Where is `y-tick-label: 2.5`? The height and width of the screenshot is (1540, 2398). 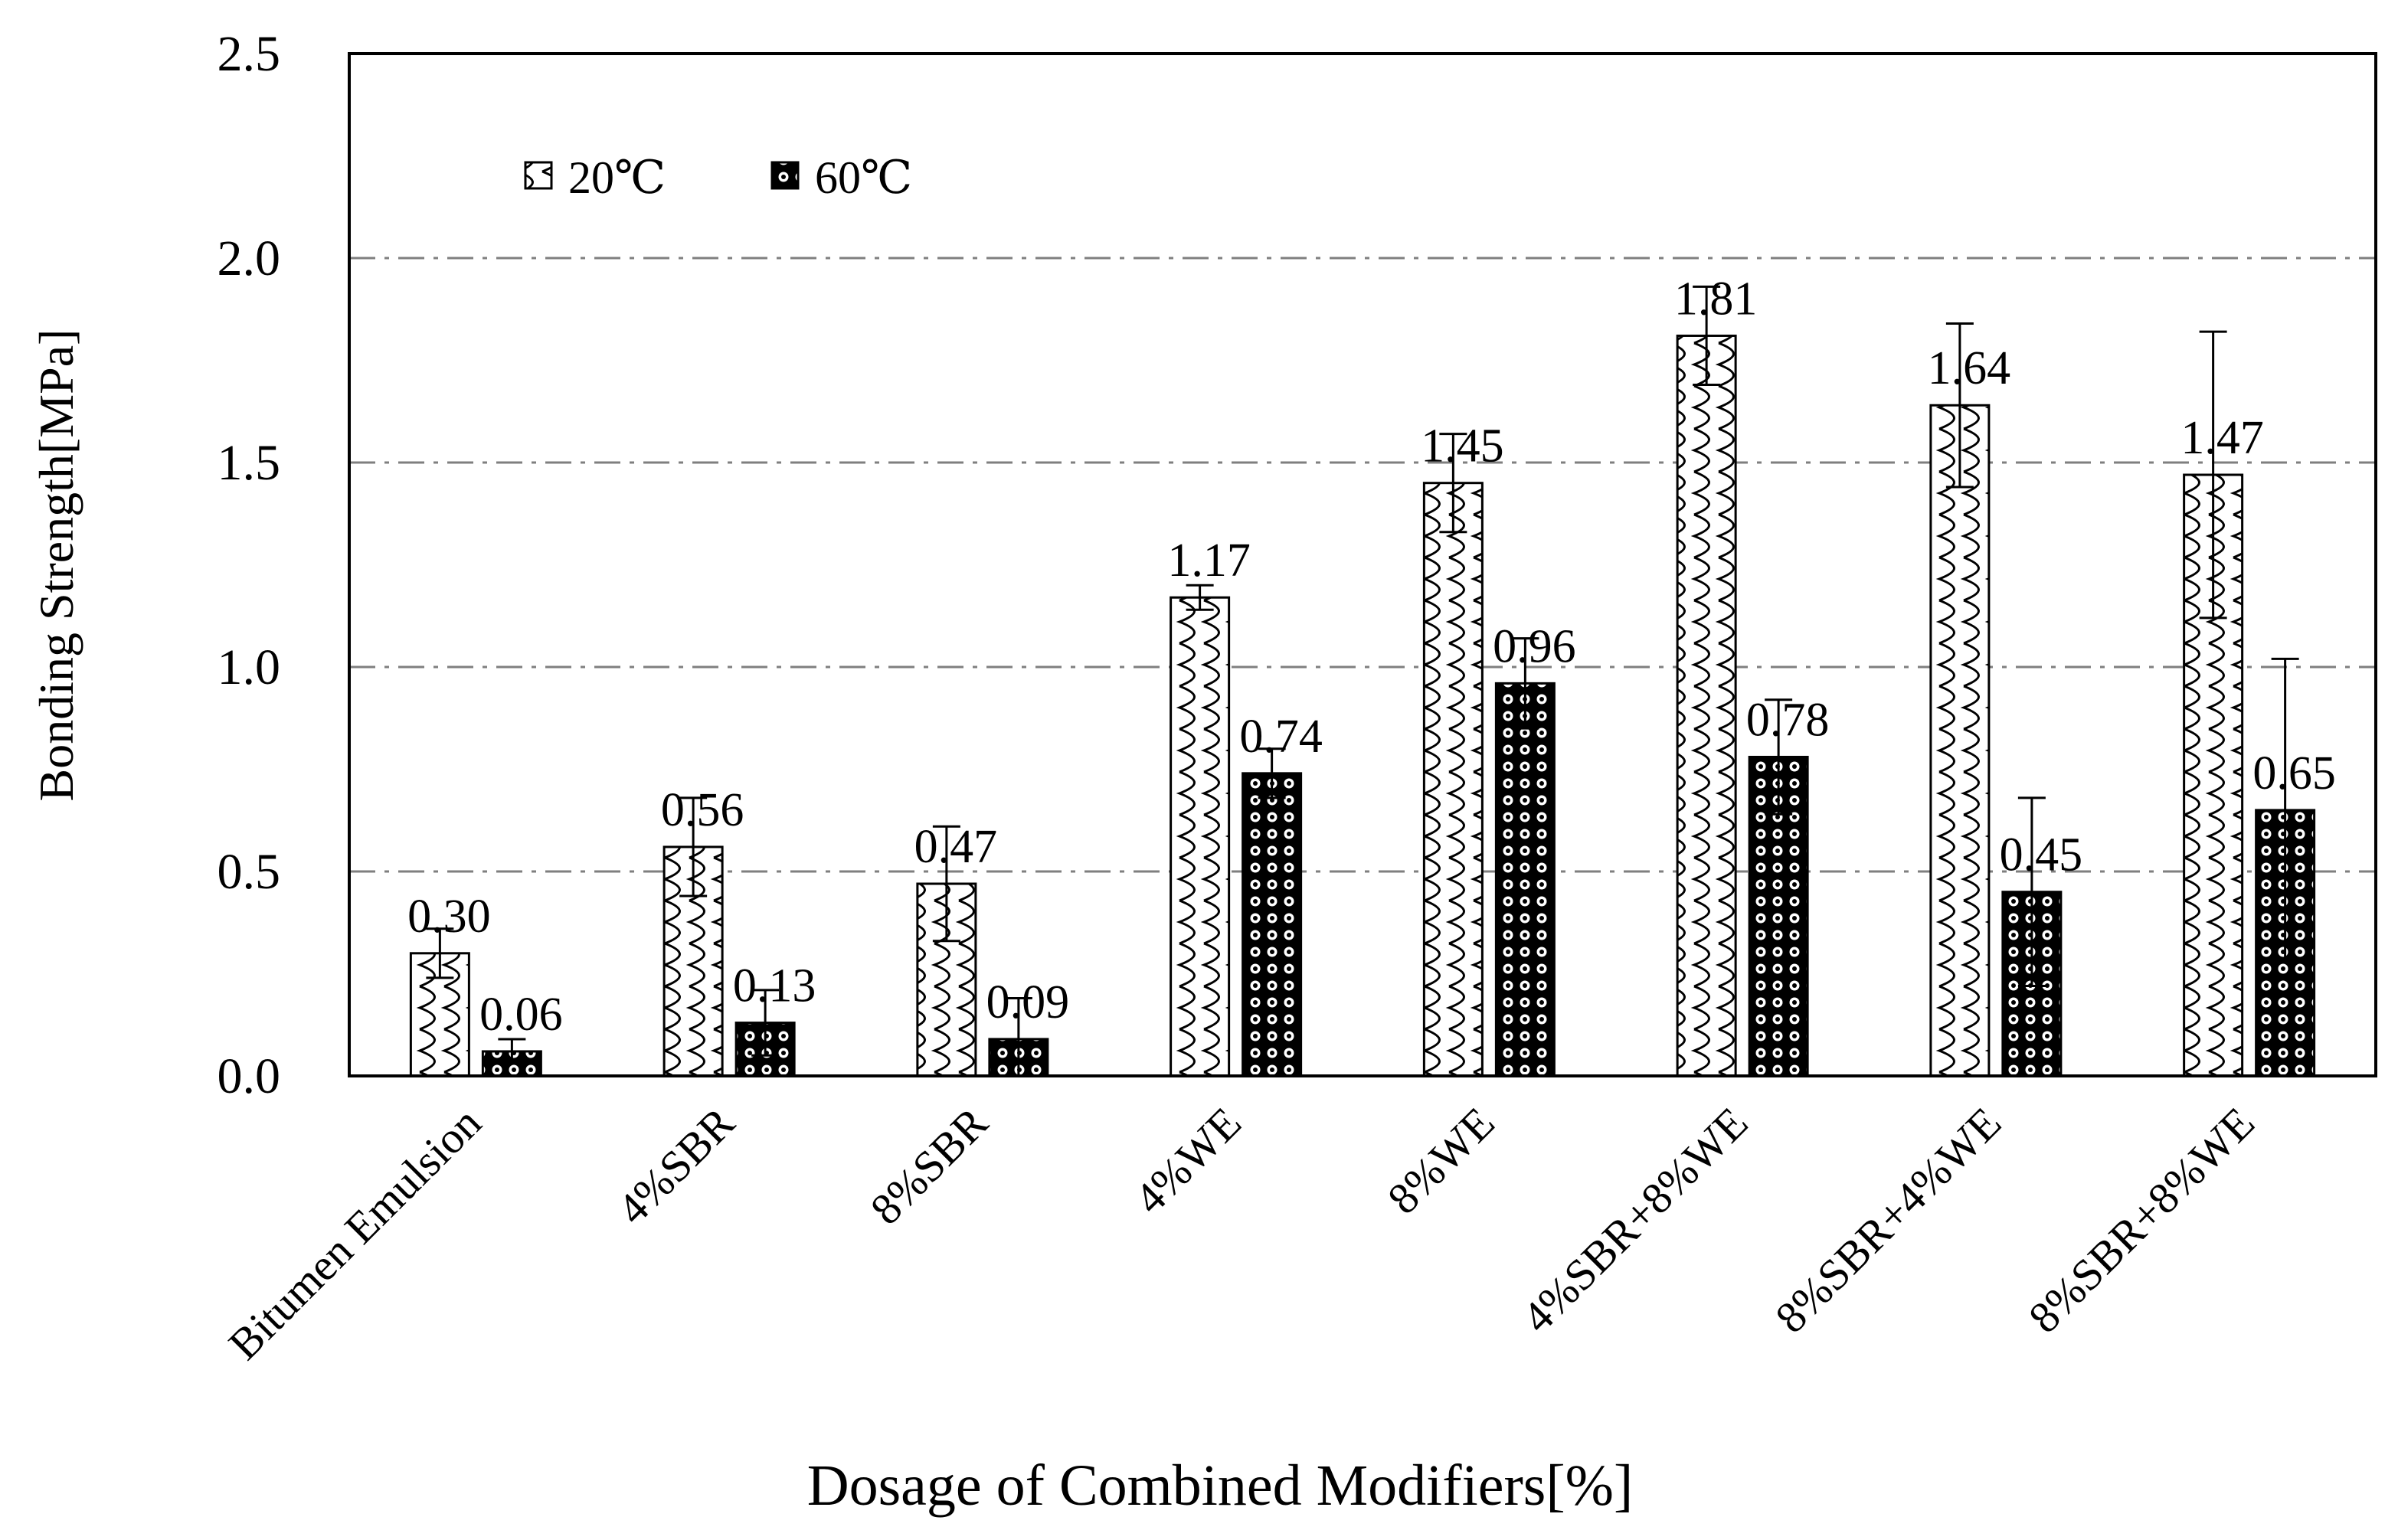
y-tick-label: 2.5 is located at coordinates (250, 54).